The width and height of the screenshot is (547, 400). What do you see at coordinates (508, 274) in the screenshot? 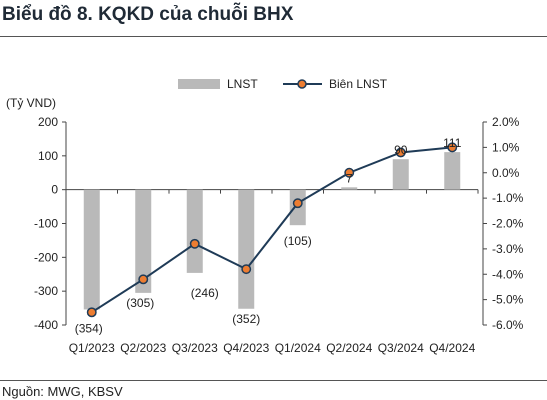
I see `right-axis-tick-label: -4.0%` at bounding box center [508, 274].